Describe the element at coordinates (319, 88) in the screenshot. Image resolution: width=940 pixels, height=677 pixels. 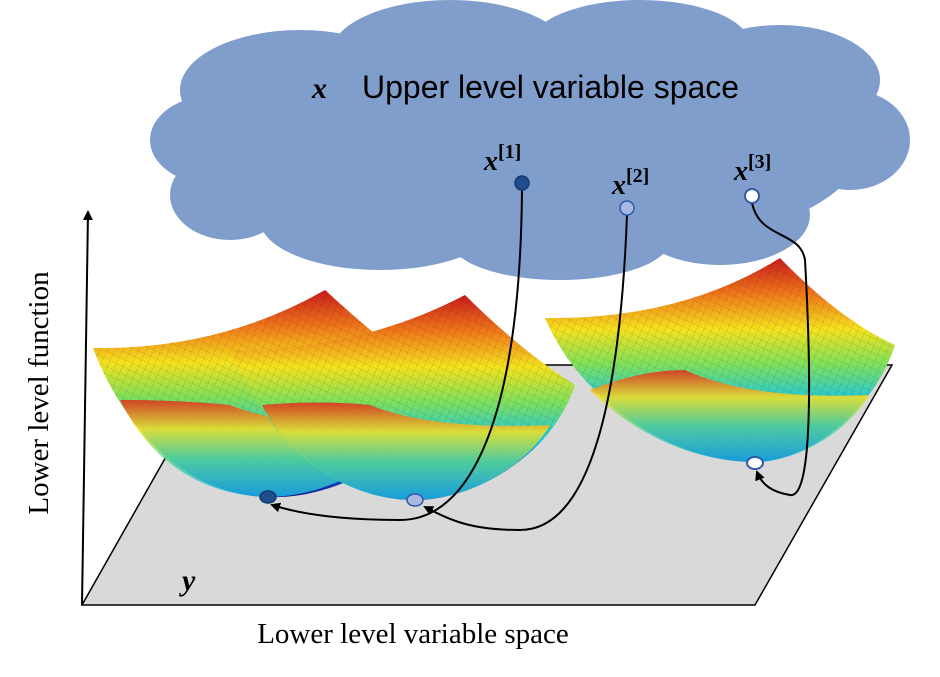
I see `upper-symbol: x` at that location.